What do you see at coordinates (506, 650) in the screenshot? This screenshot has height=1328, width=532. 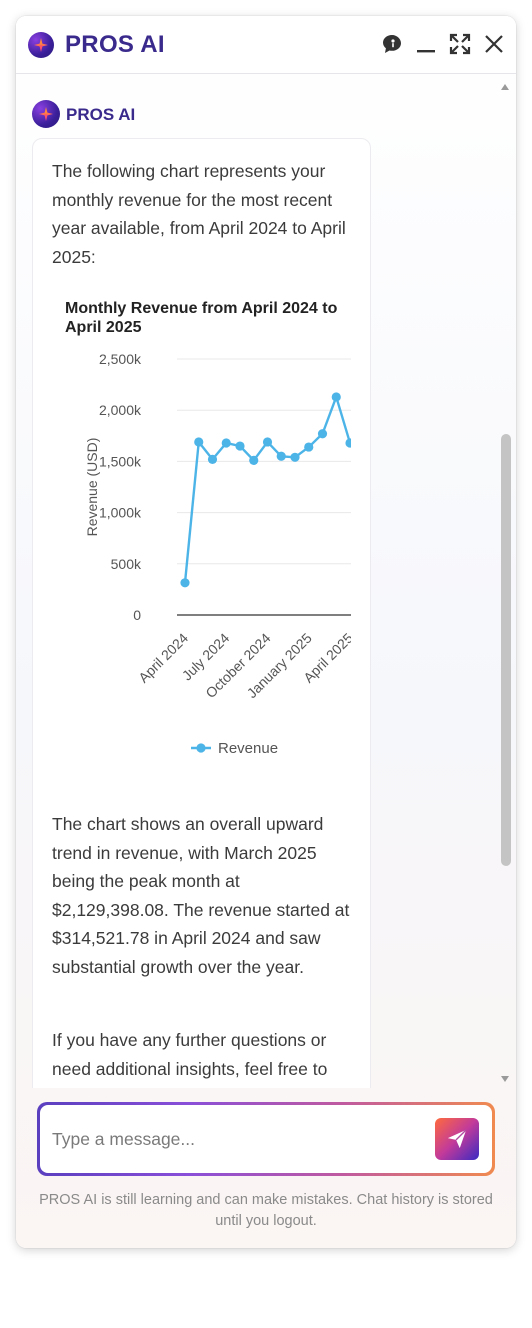 I see `scrollbar-thumb` at bounding box center [506, 650].